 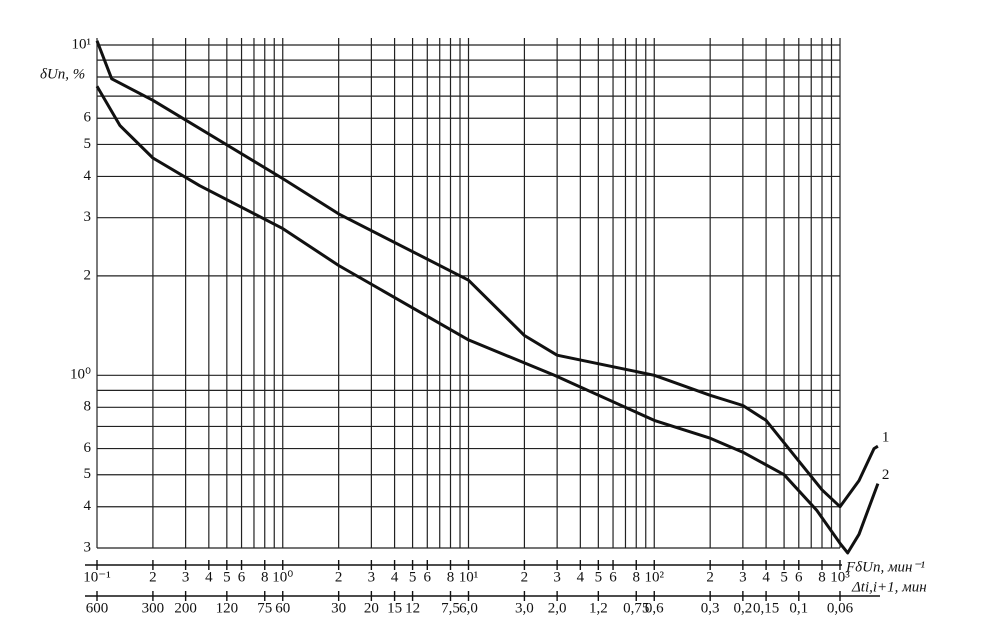 I want to click on x-tick-label: 10², so click(x=655, y=577).